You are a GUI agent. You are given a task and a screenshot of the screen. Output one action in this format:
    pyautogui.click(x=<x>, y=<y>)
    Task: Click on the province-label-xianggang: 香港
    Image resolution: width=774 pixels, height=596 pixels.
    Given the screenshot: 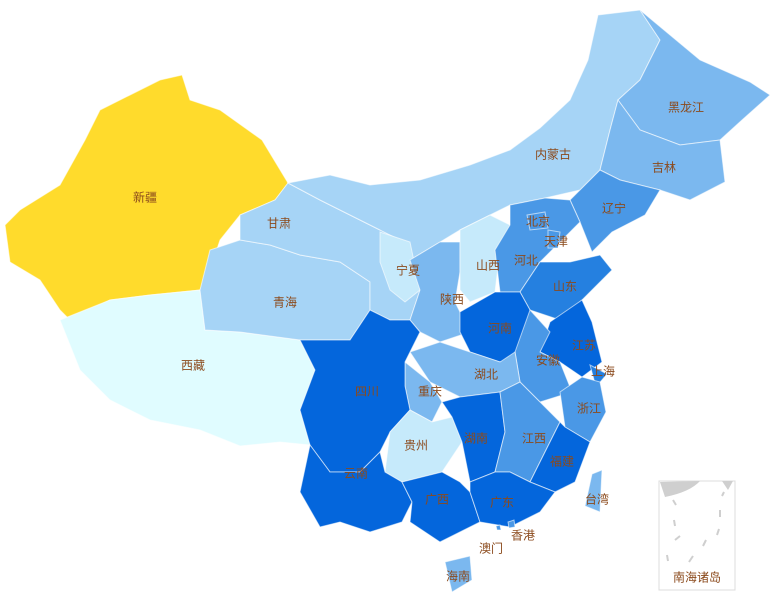 What is the action you would take?
    pyautogui.click(x=523, y=536)
    